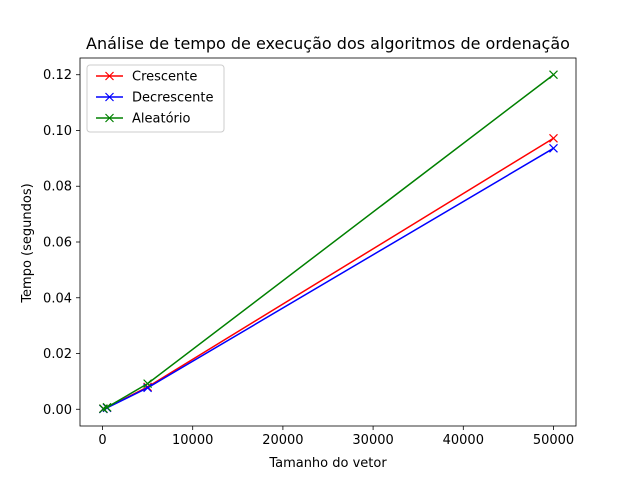  I want to click on y-tick-label: 0.04, so click(57, 298).